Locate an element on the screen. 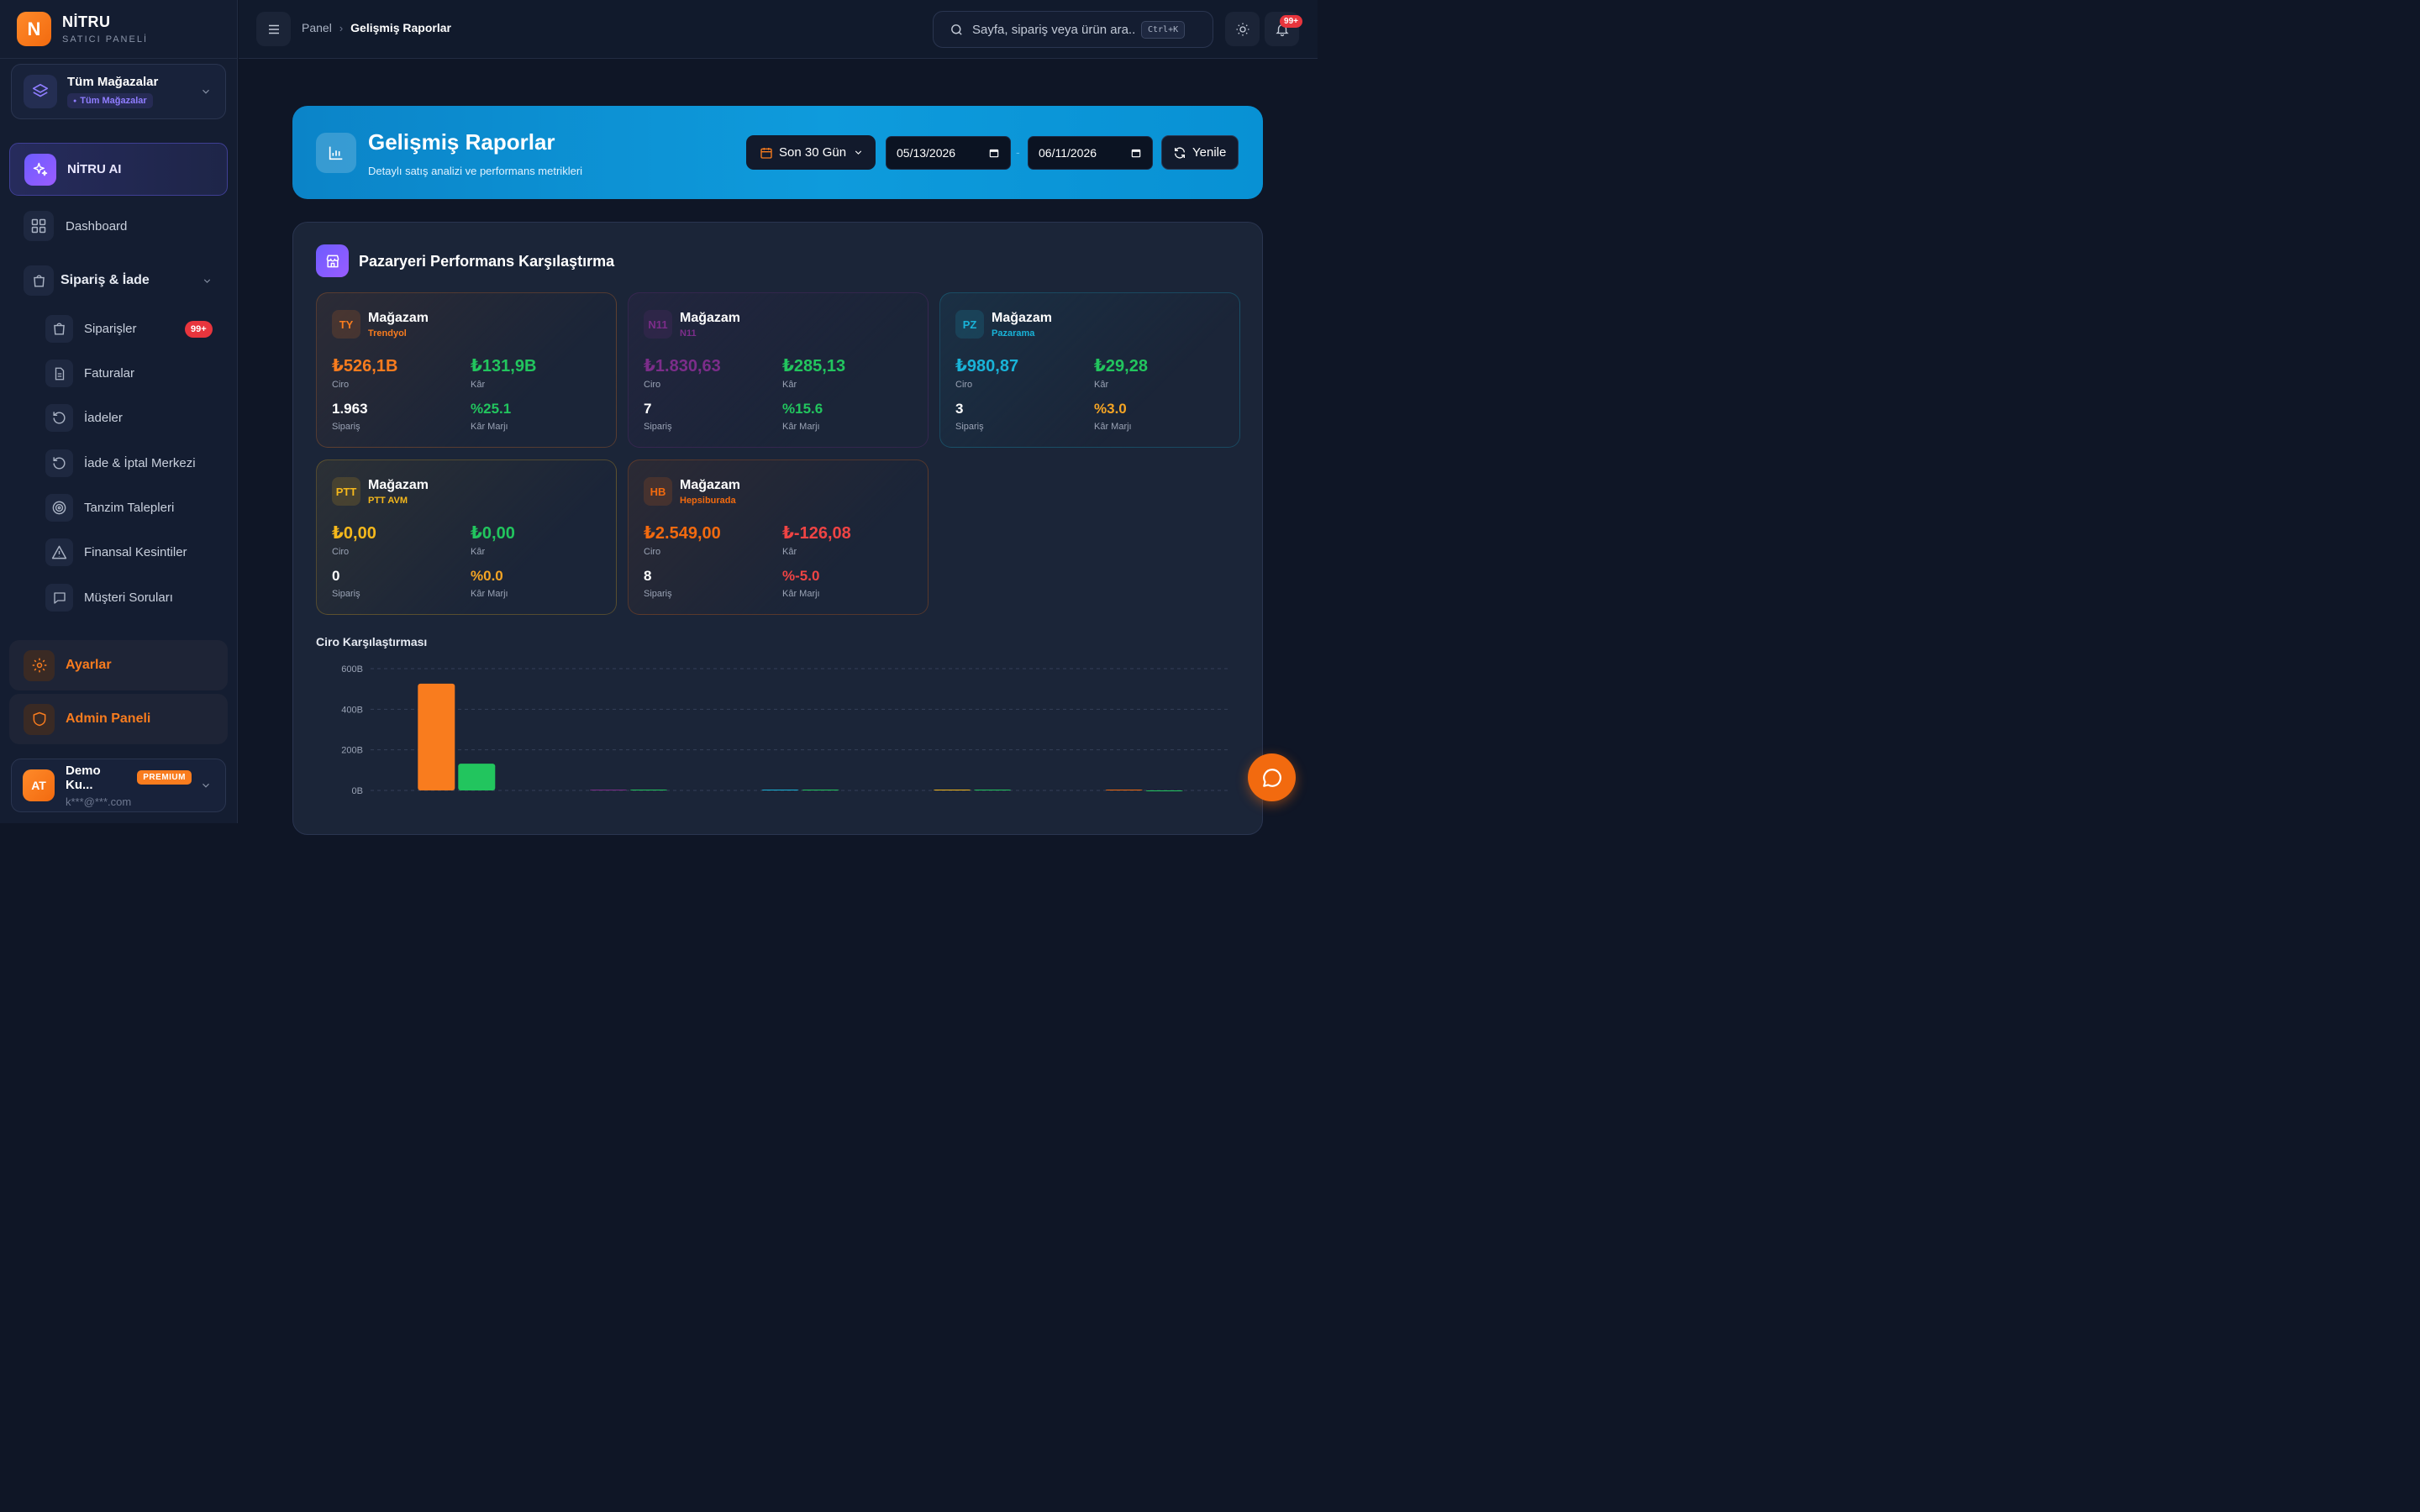  brand-logo: N is located at coordinates (34, 29).